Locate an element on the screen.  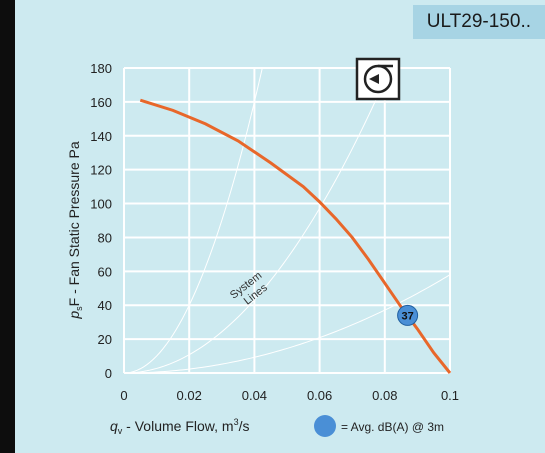
x-tick-label: 0.02 is located at coordinates (189, 395).